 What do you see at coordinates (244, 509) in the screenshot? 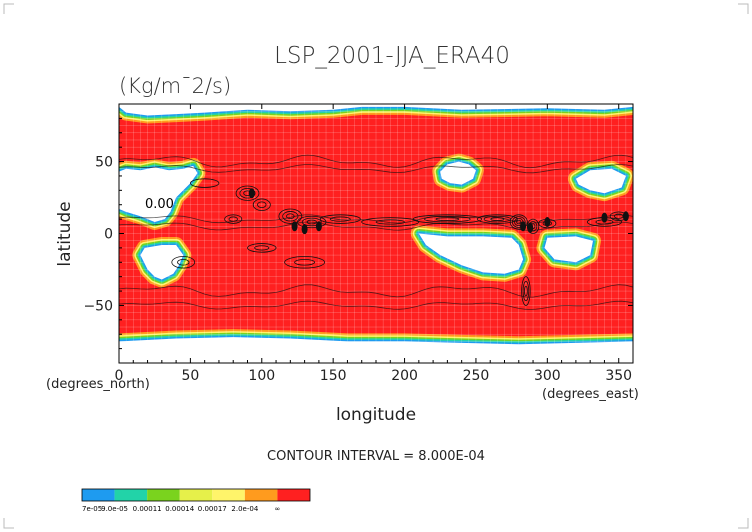
I see `colorbar-label: 2.0e-04` at bounding box center [244, 509].